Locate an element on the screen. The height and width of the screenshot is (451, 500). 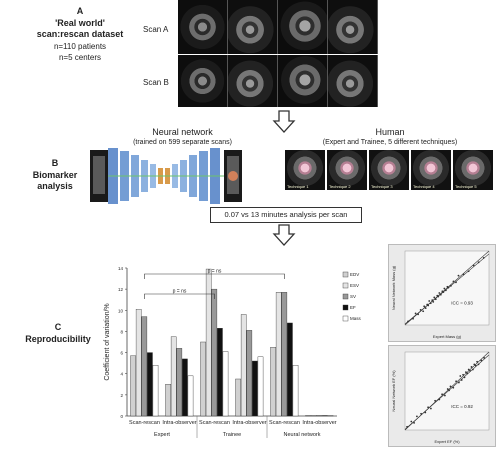
technique-3-image: Technique 3 is located at coordinates (389, 170).